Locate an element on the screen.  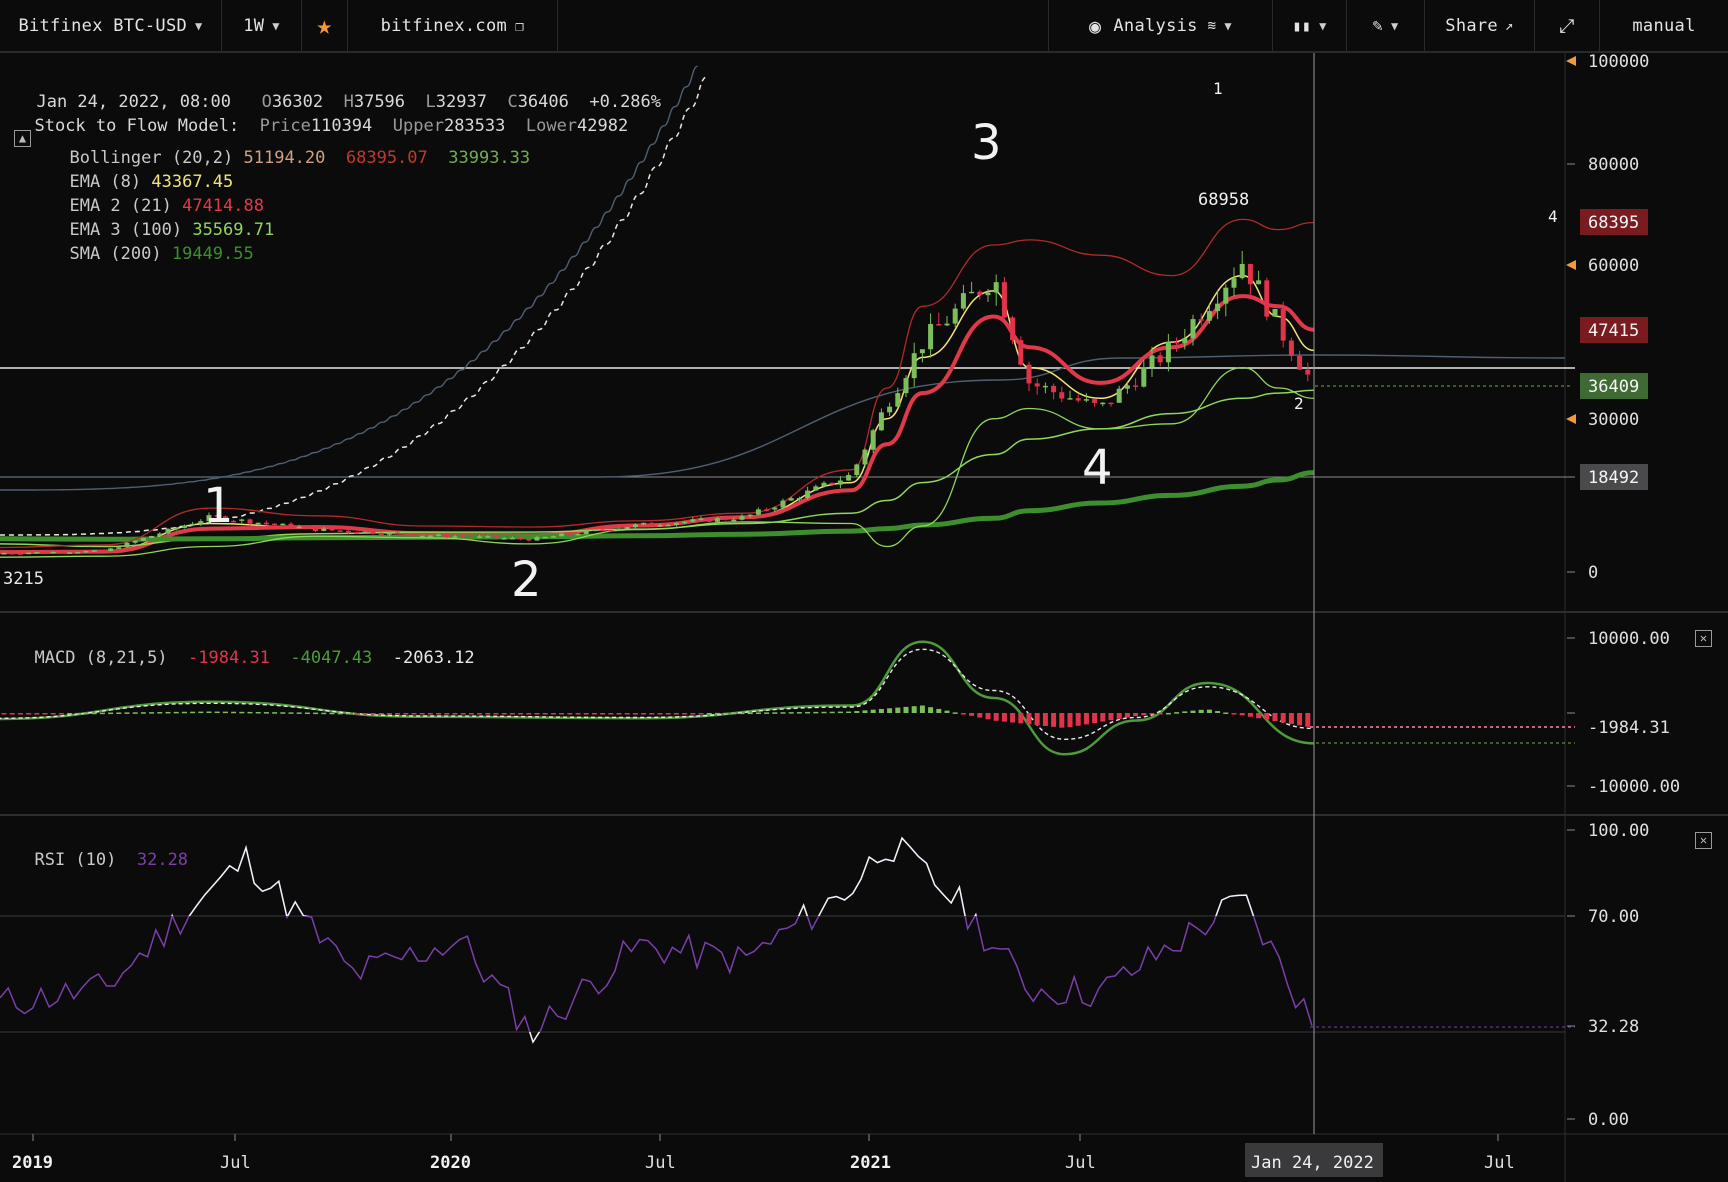
close-rsi-icon: ✕ is located at coordinates (1703, 840).